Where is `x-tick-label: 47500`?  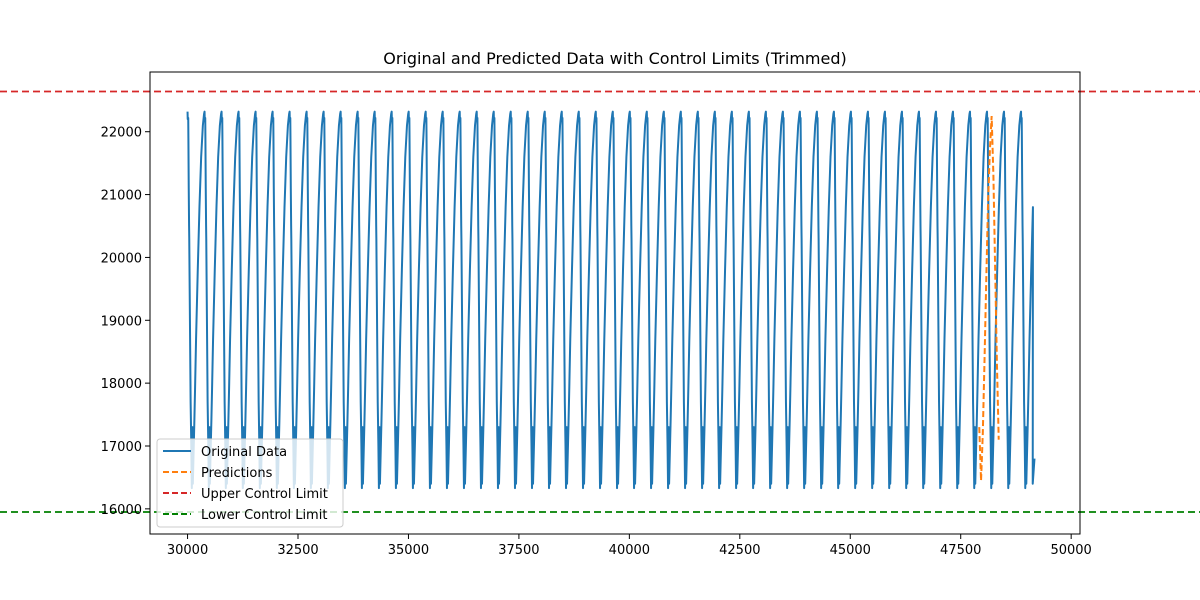
x-tick-label: 47500 is located at coordinates (960, 550).